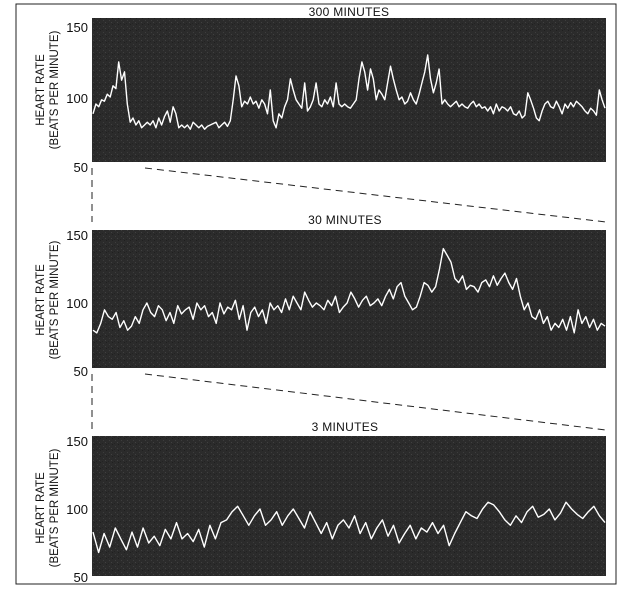  Describe the element at coordinates (349, 12) in the screenshot. I see `chart-title: 300 MINUTES` at that location.